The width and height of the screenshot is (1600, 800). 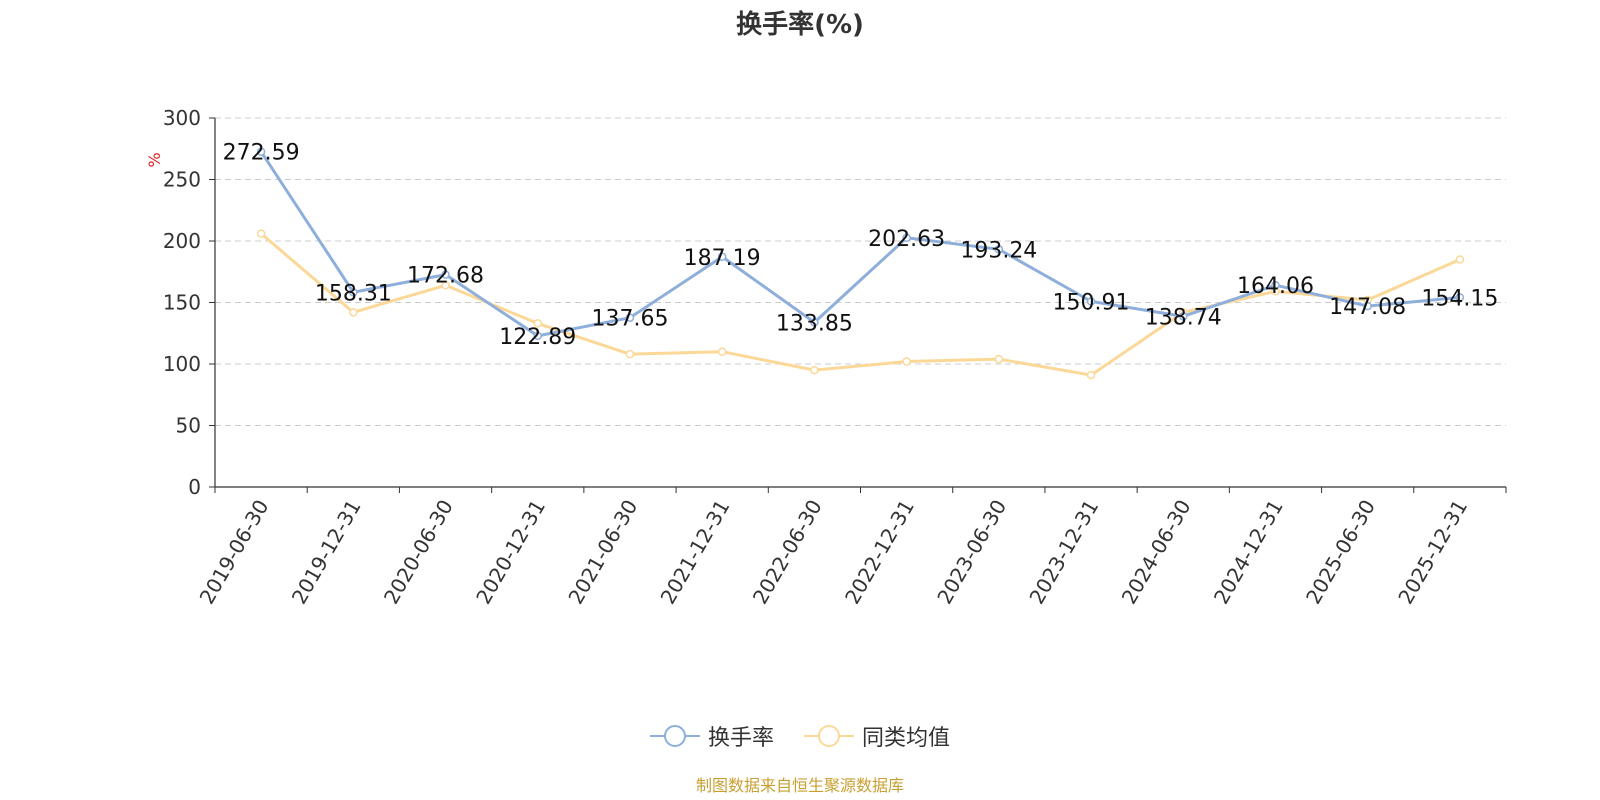 I want to click on x-tick-label: 2021-12-31, so click(x=695, y=552).